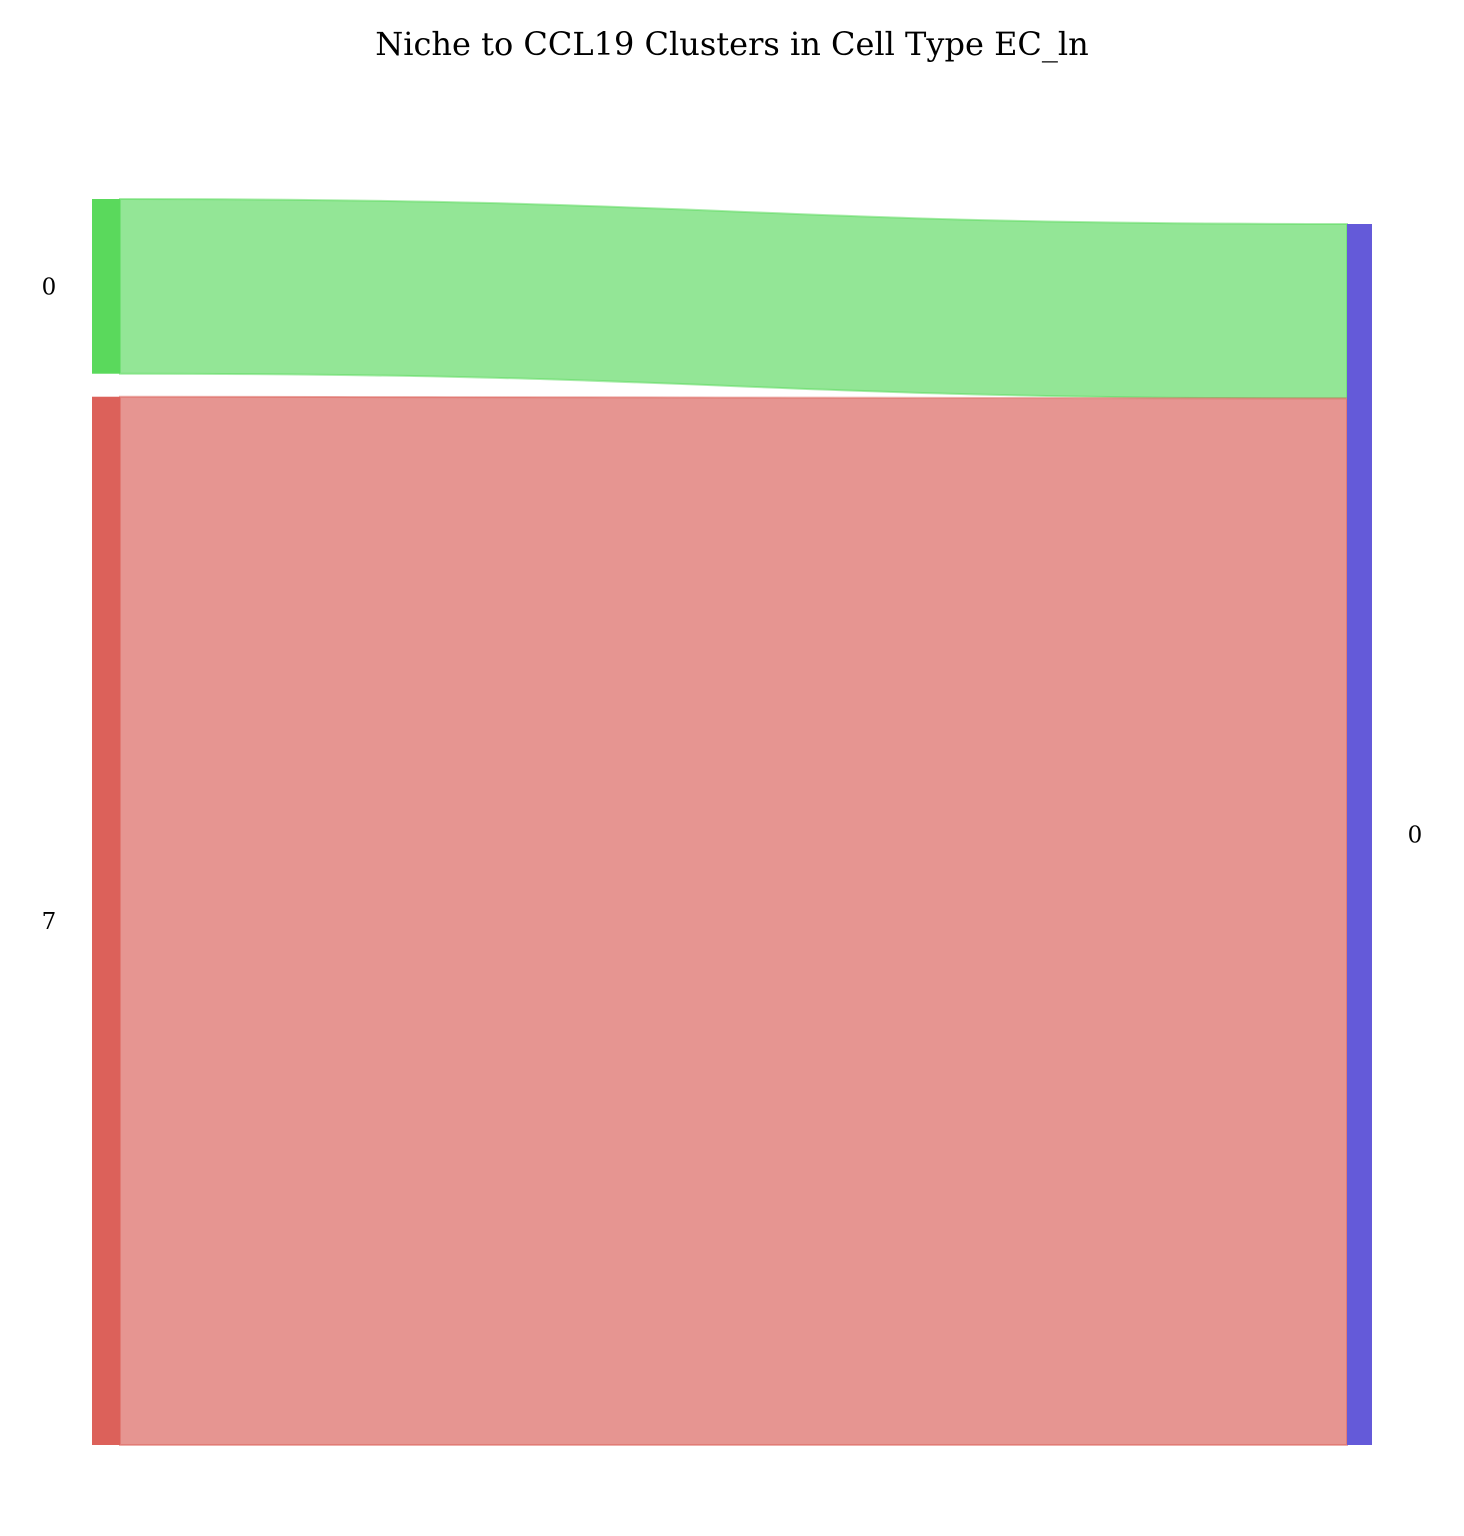 The image size is (1464, 1536). What do you see at coordinates (49, 922) in the screenshot?
I see `source-node-label-1: 7` at bounding box center [49, 922].